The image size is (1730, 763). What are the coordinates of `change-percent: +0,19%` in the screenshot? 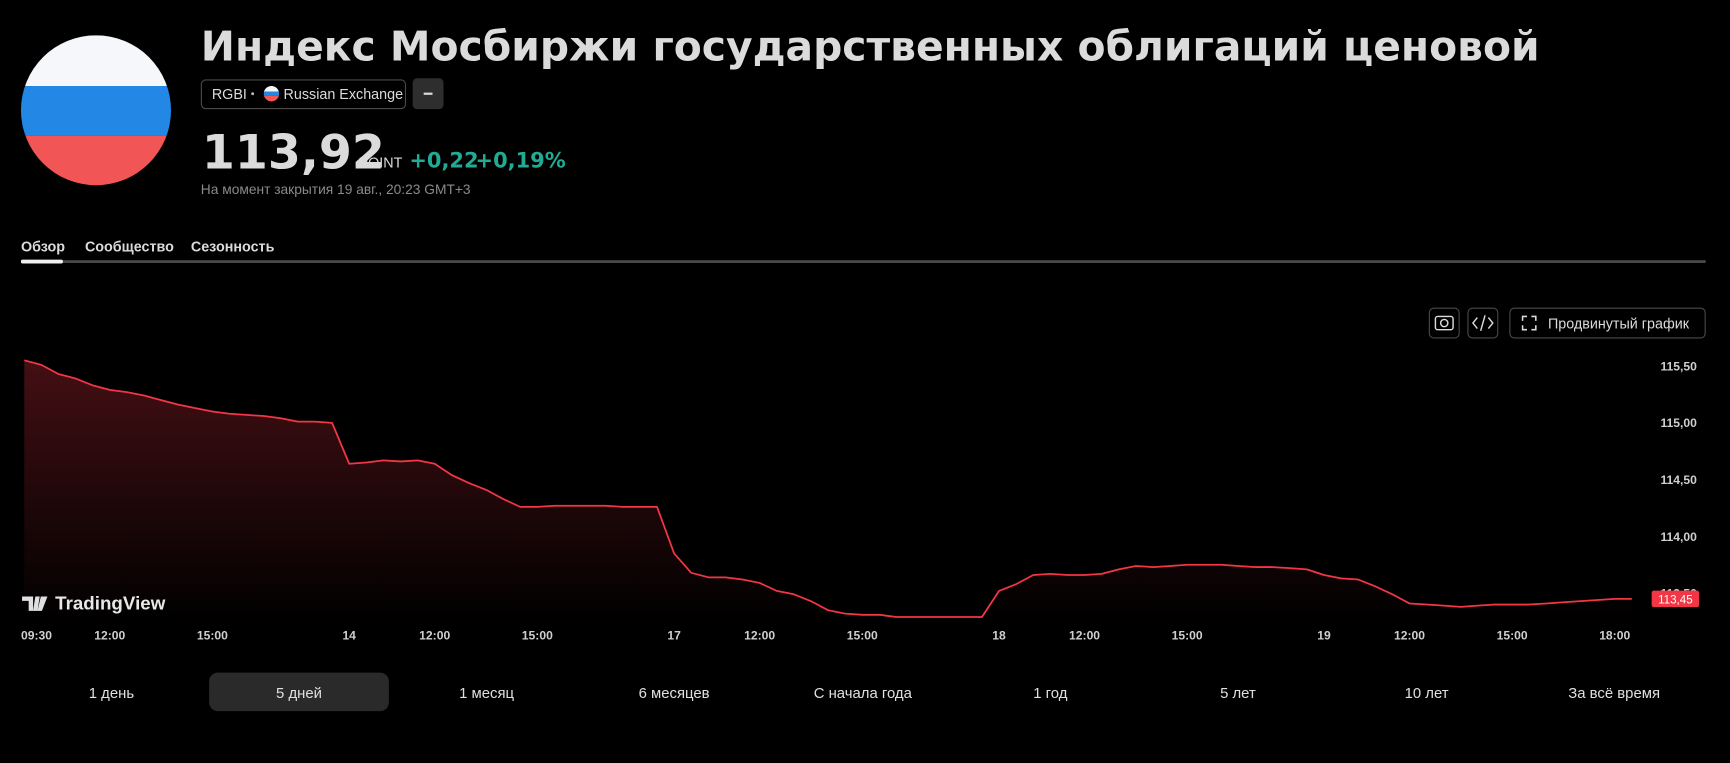 It's located at (521, 161).